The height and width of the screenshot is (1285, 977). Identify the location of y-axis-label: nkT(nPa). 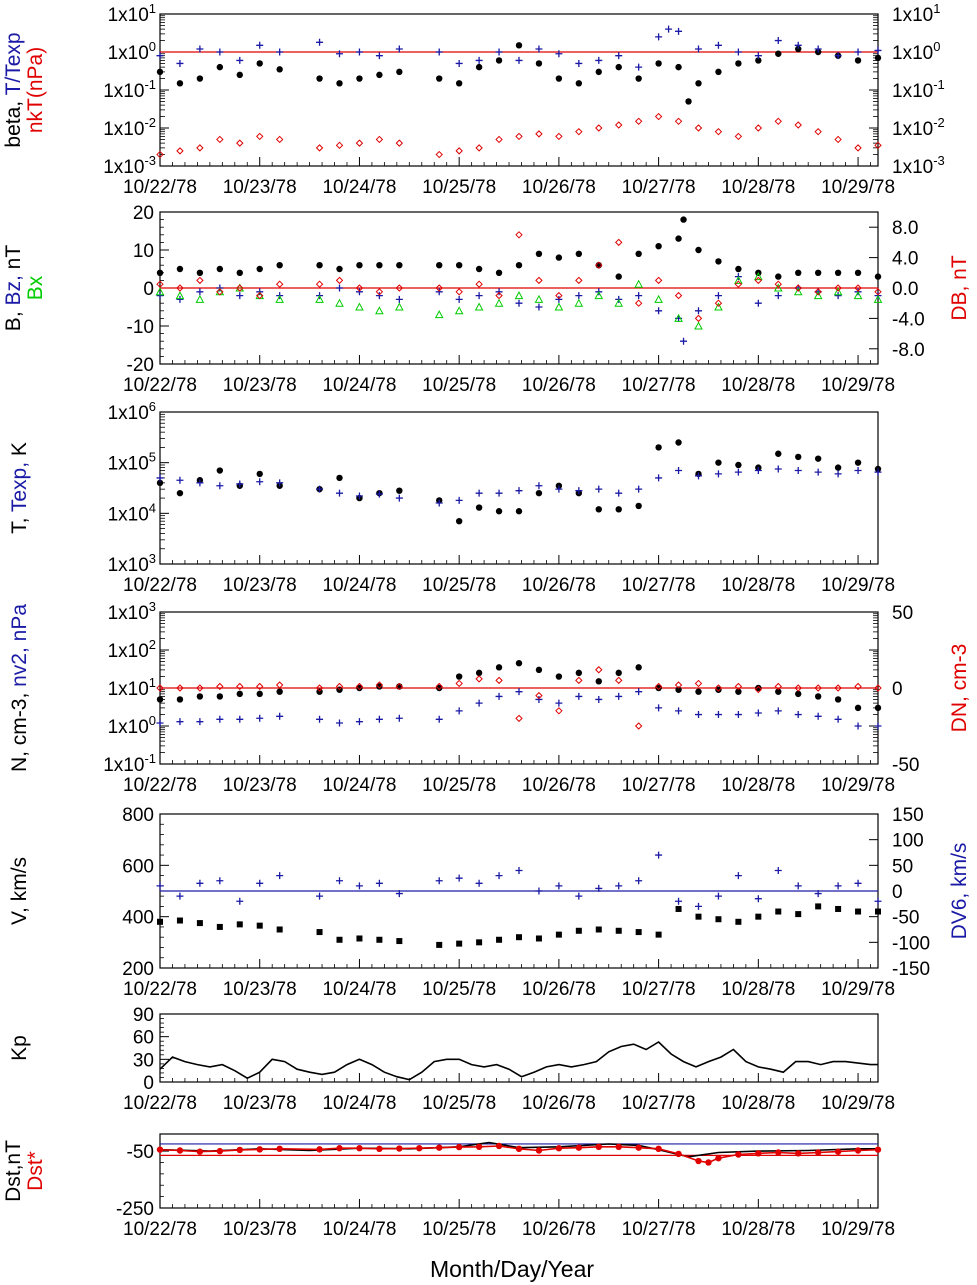
(35, 90).